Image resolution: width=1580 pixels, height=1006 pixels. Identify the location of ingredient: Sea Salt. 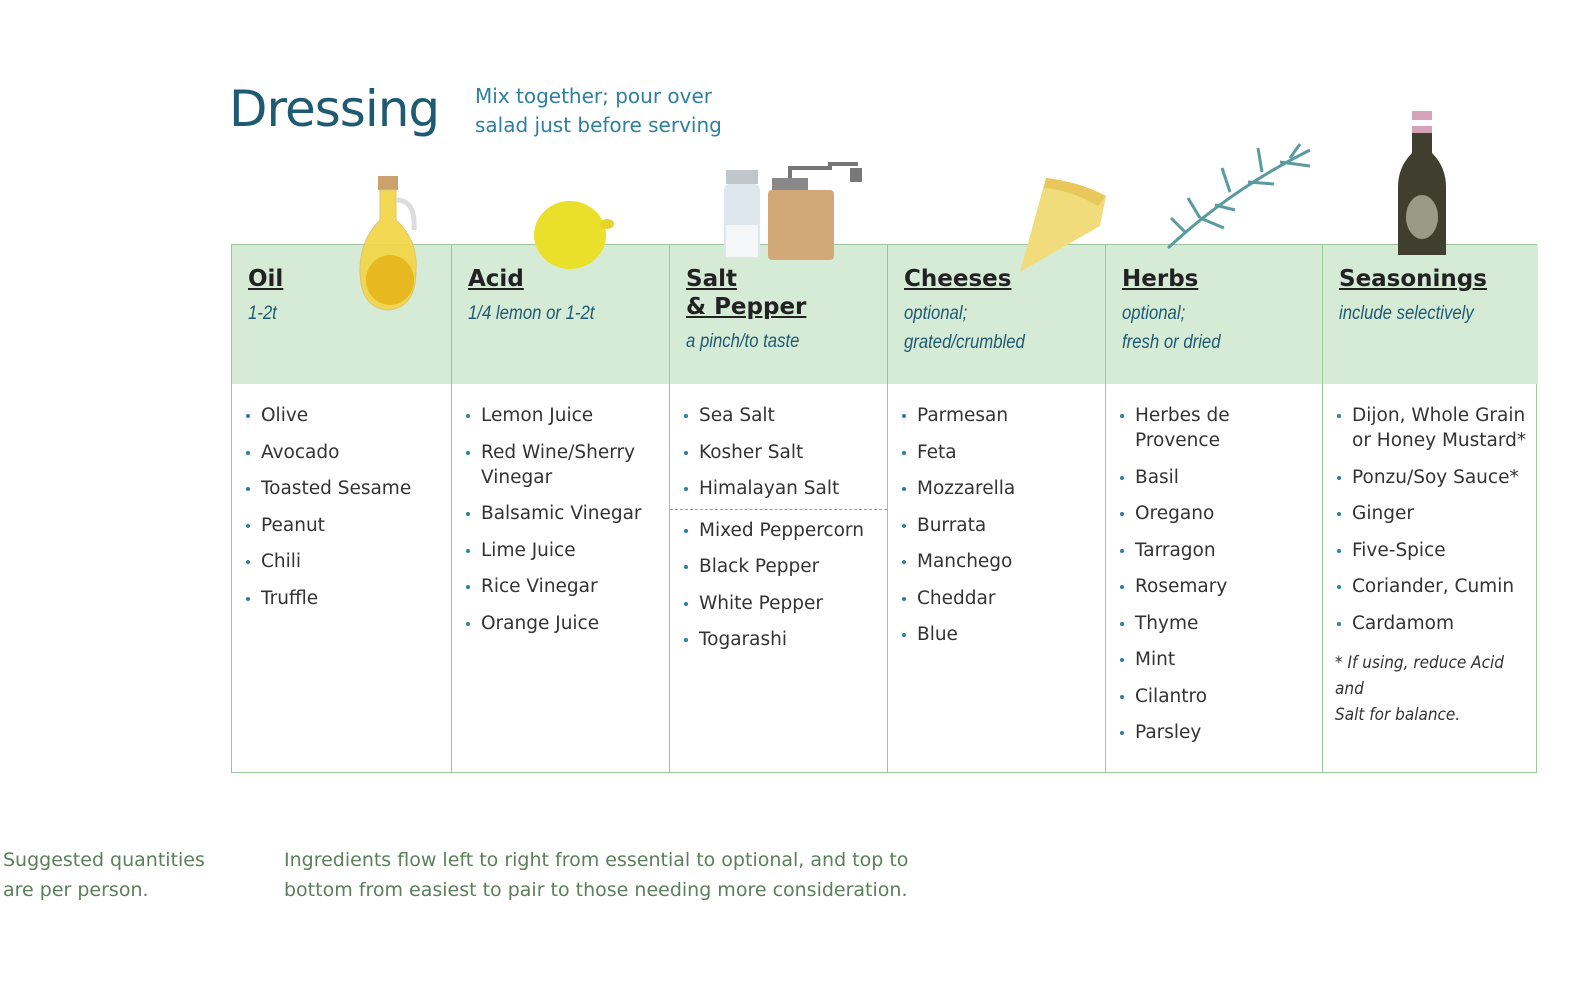
(780, 415).